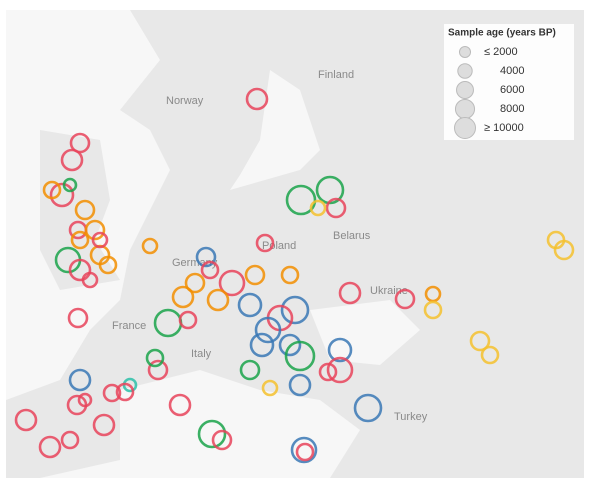 The height and width of the screenshot is (482, 590). I want to click on legend-label: ≥ 10000, so click(504, 128).